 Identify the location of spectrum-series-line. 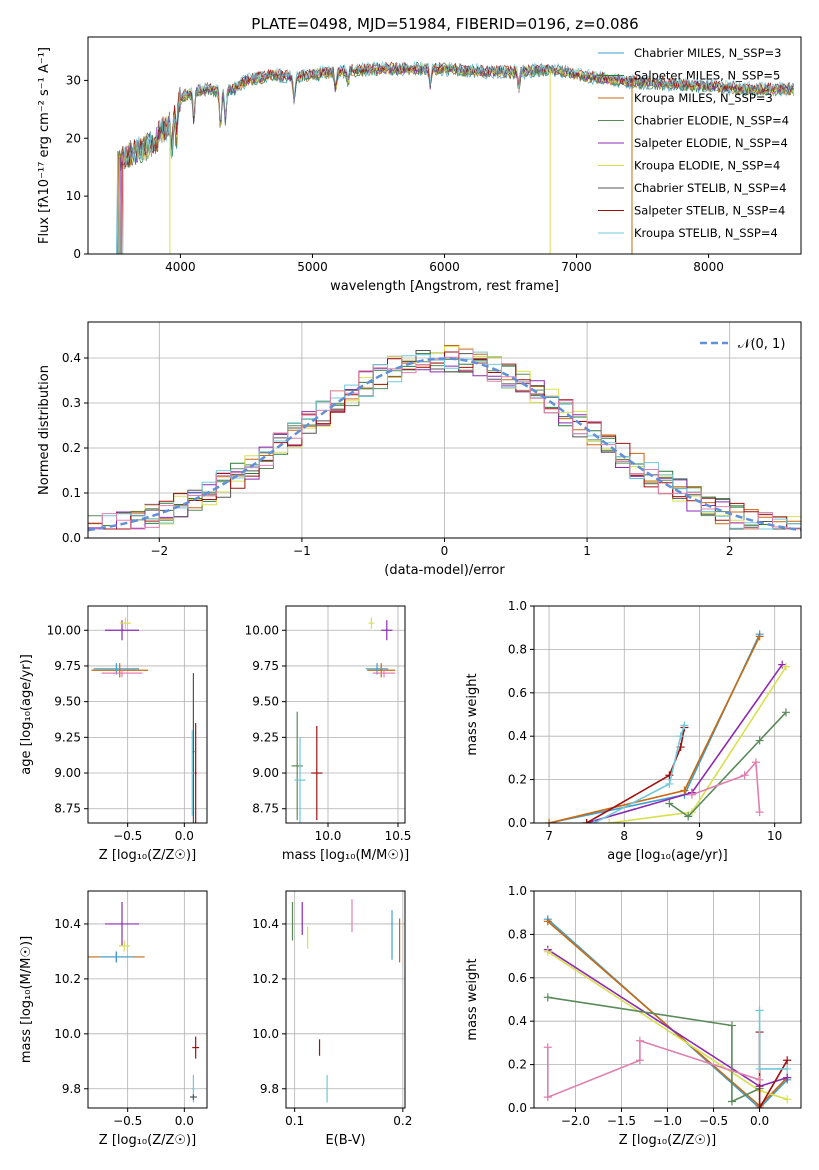
(454, 157).